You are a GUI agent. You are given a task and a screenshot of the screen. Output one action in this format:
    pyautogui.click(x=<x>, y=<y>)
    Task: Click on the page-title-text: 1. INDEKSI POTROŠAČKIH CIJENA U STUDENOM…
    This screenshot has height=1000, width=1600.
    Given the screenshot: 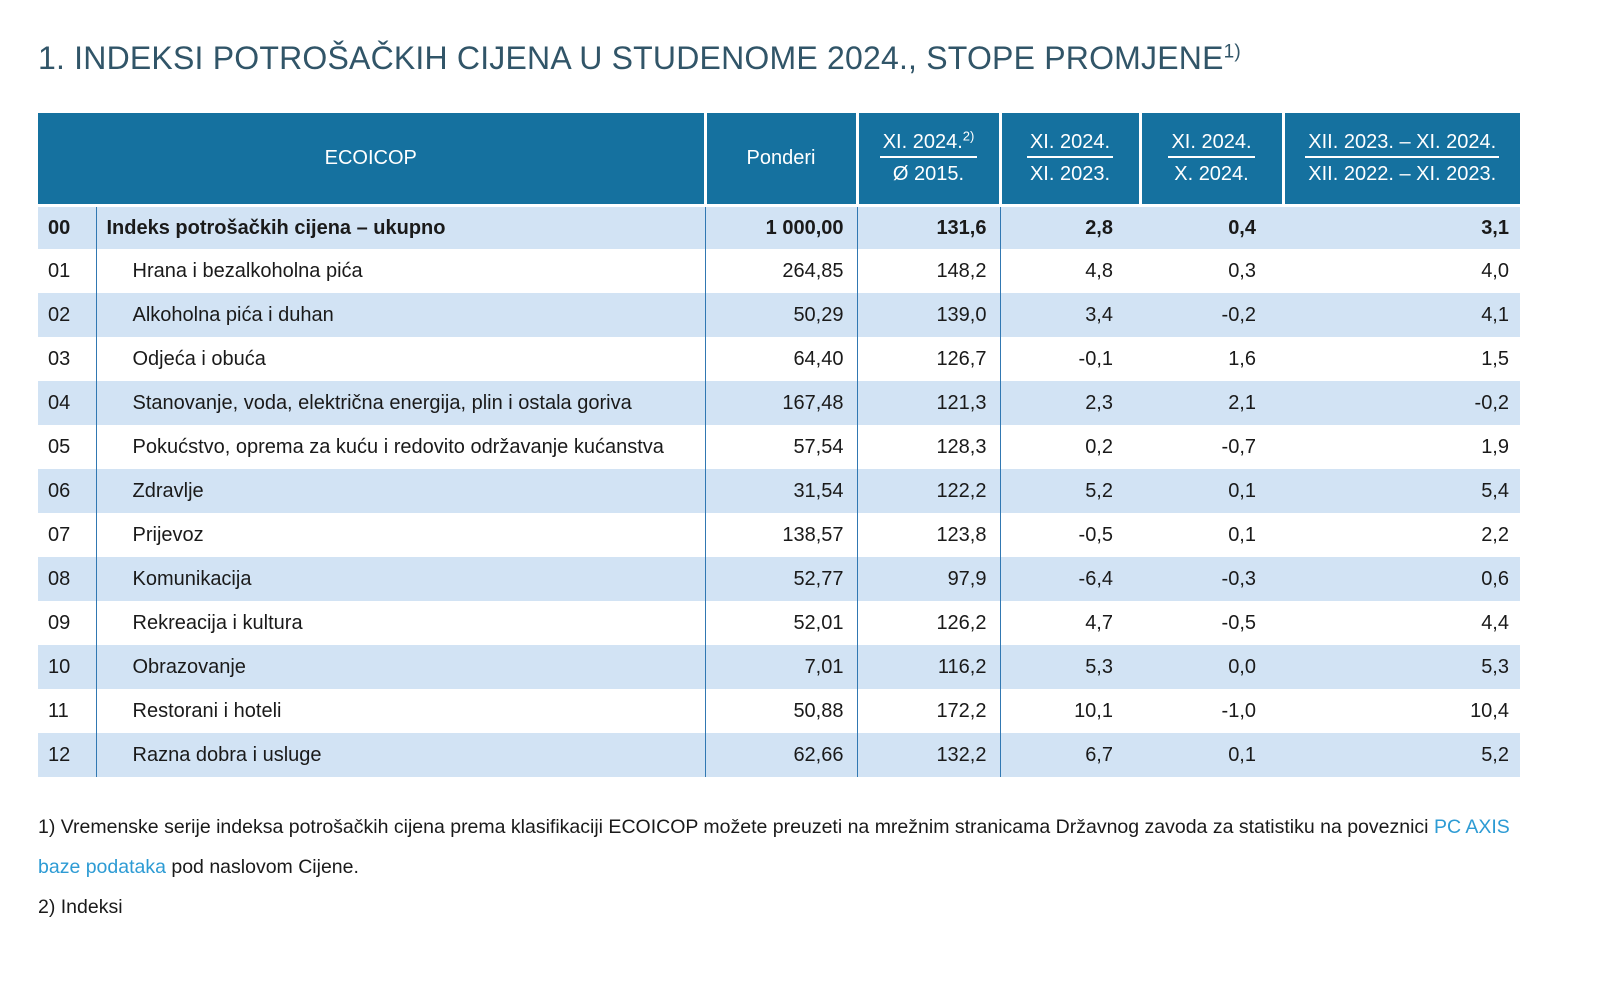 What is the action you would take?
    pyautogui.click(x=631, y=58)
    